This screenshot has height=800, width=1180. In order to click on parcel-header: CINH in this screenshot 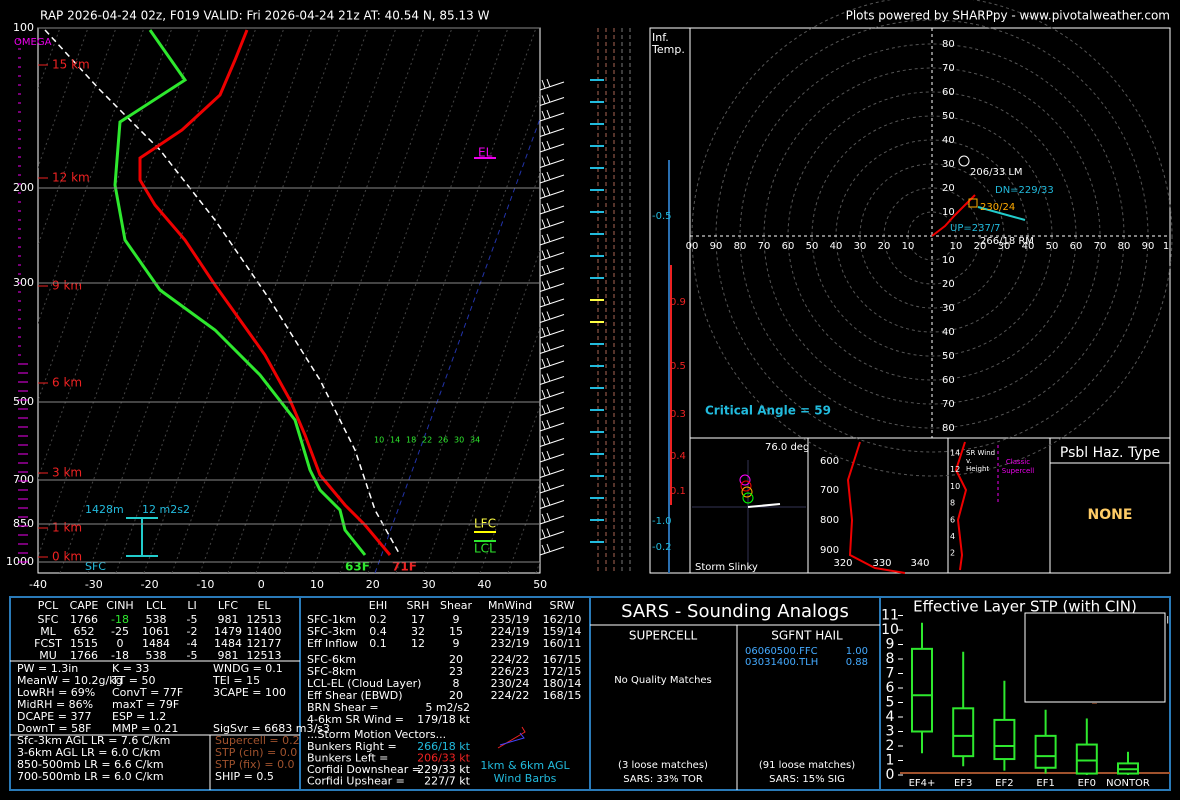, I will do `click(119, 605)`.